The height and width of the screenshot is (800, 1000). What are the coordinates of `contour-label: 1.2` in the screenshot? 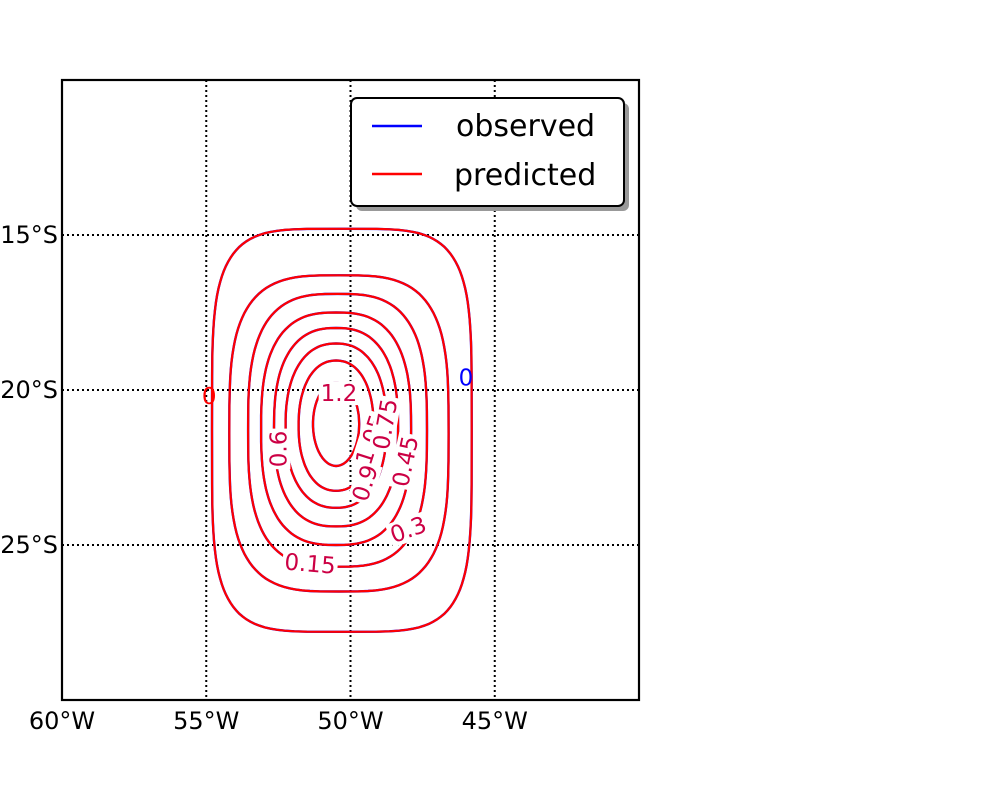 It's located at (339, 394).